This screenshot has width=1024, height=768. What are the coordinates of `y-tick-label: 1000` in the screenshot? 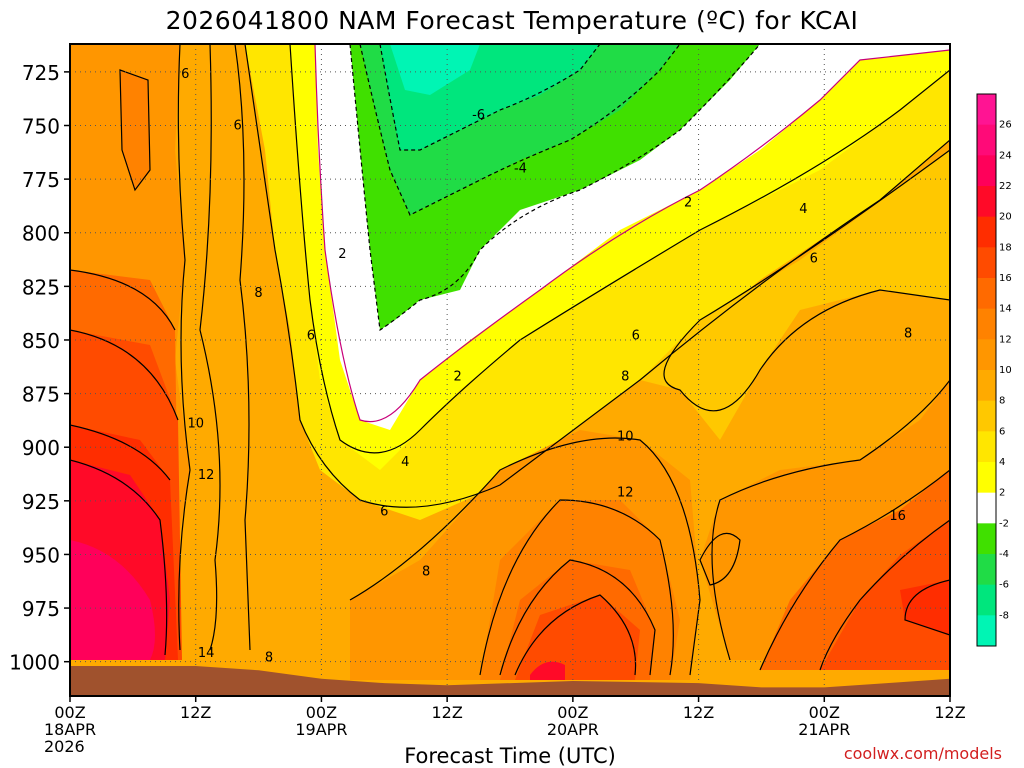 It's located at (34, 663).